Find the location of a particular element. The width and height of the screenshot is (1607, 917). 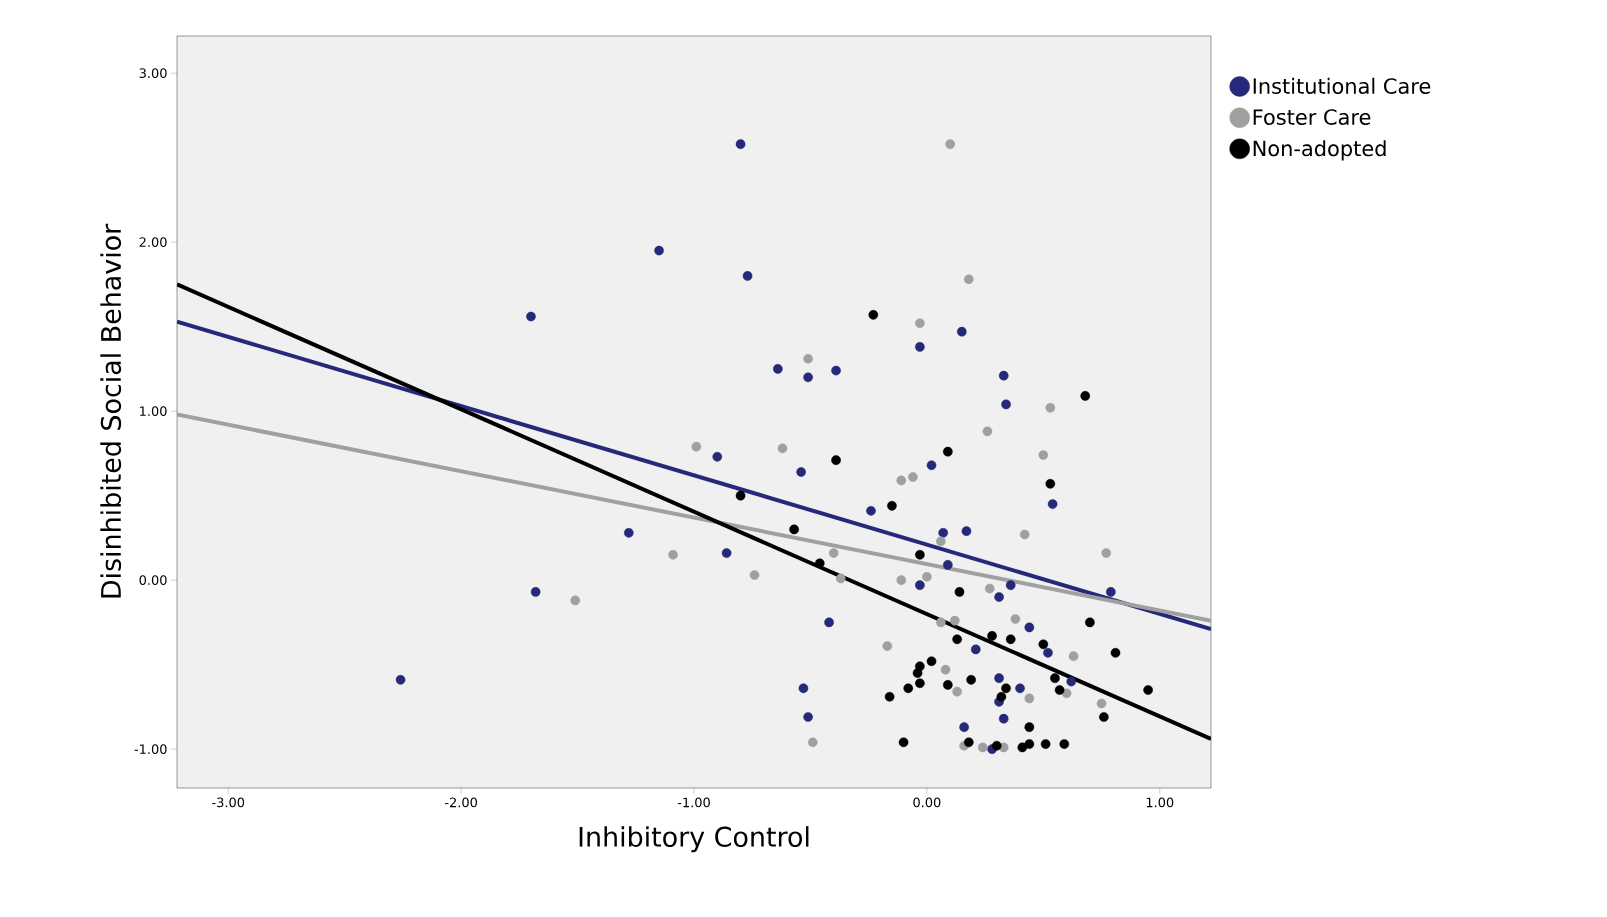

x-tick-label: 1.00 is located at coordinates (1160, 802).